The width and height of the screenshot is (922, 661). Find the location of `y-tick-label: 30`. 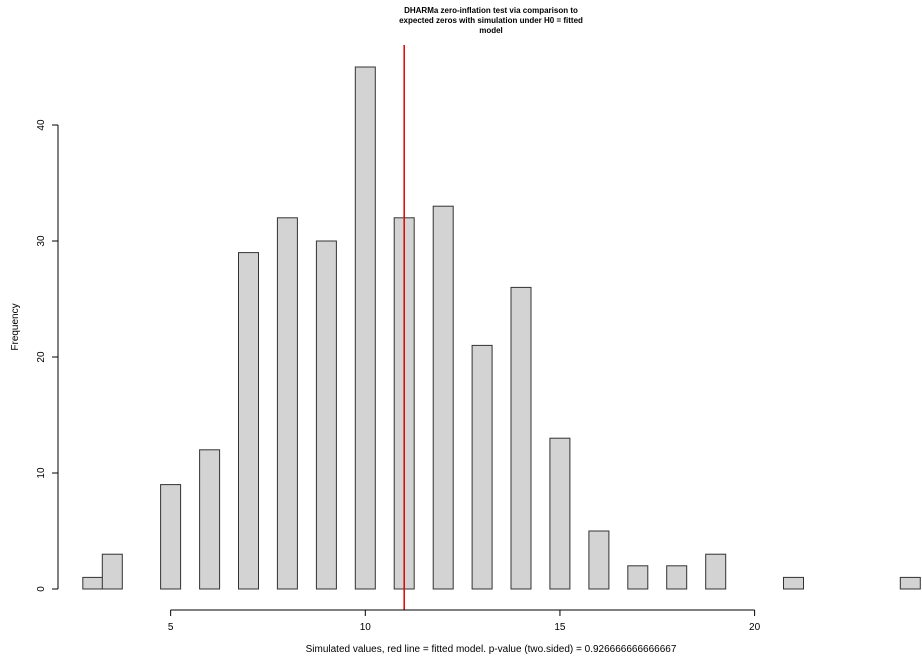

y-tick-label: 30 is located at coordinates (41, 241).